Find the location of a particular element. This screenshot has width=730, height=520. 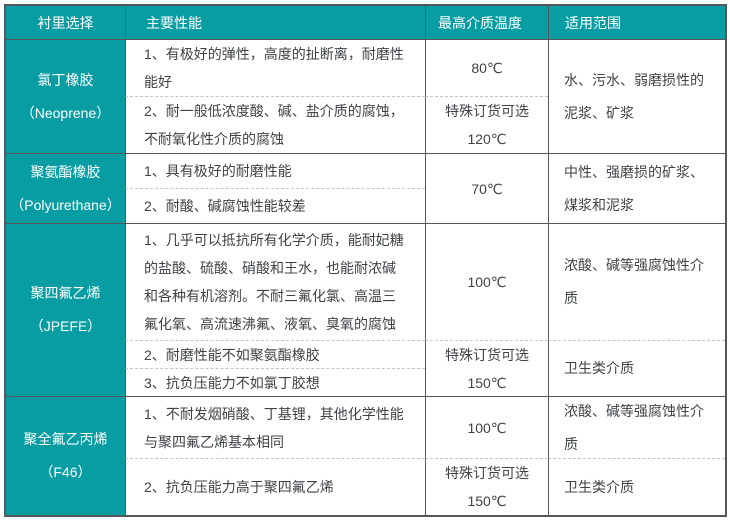

material-cell-polyurethane: 聚氨酯橡胶 （Polyurethane） is located at coordinates (65, 188).